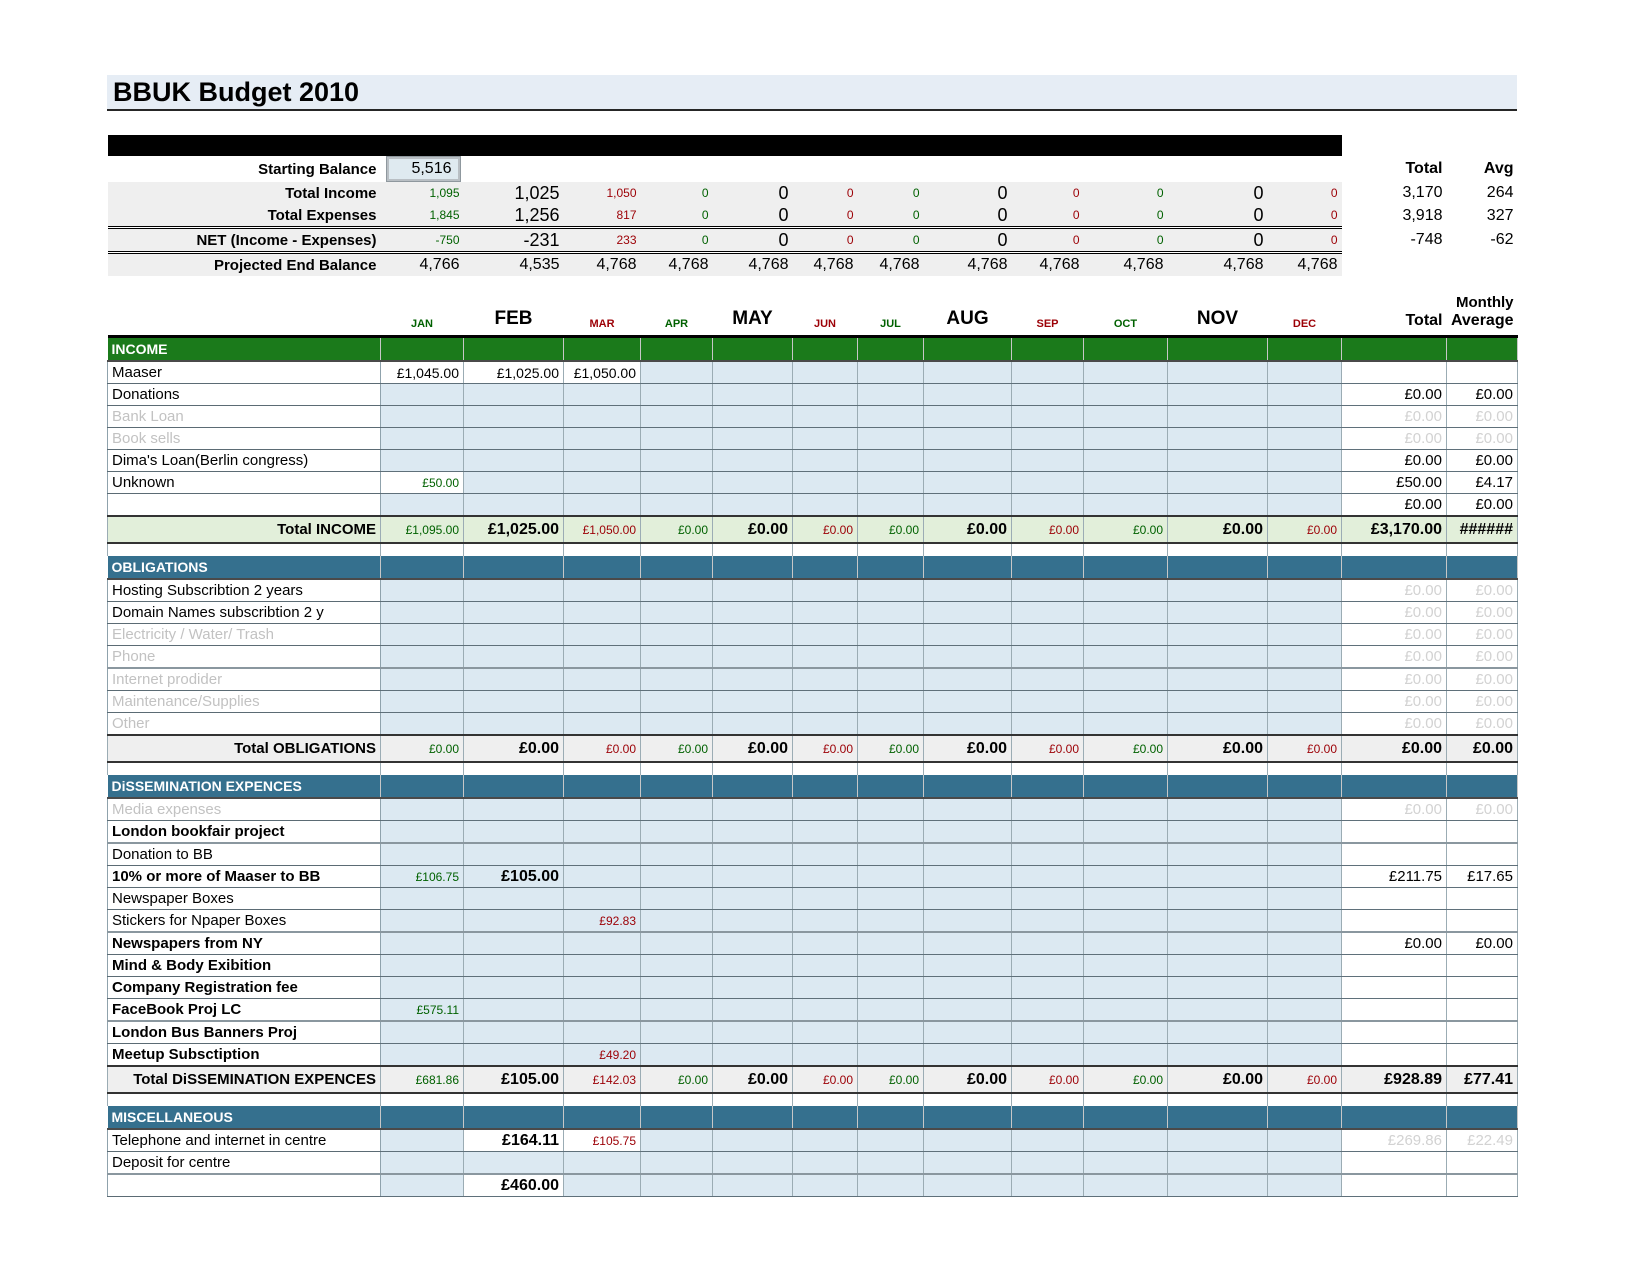 This screenshot has height=1275, width=1650. I want to click on row-label: Donations, so click(244, 394).